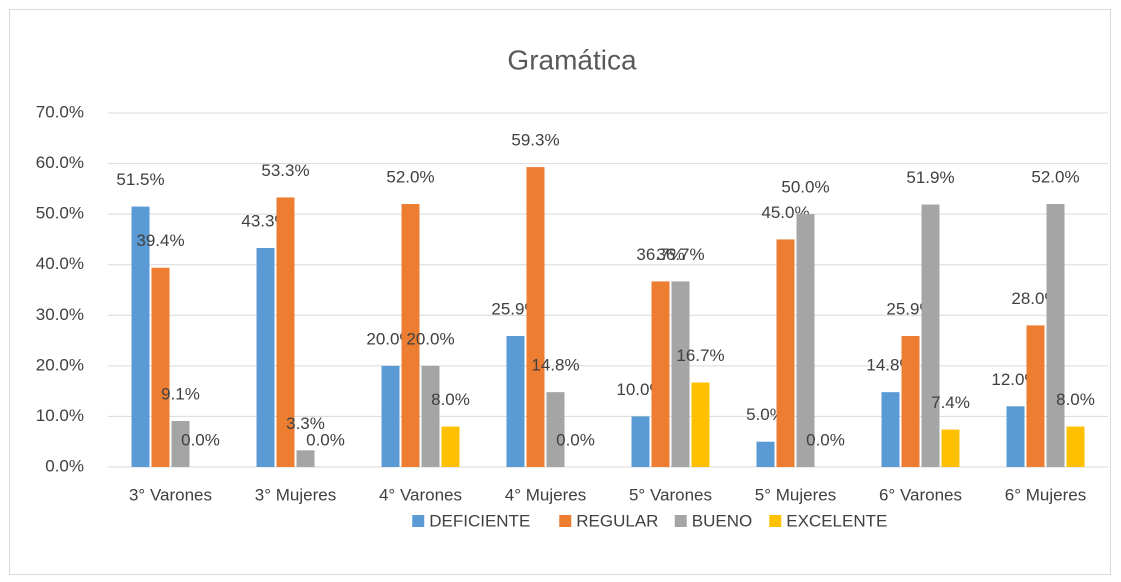 Image resolution: width=1121 pixels, height=582 pixels. I want to click on data-label: 14.8%, so click(555, 365).